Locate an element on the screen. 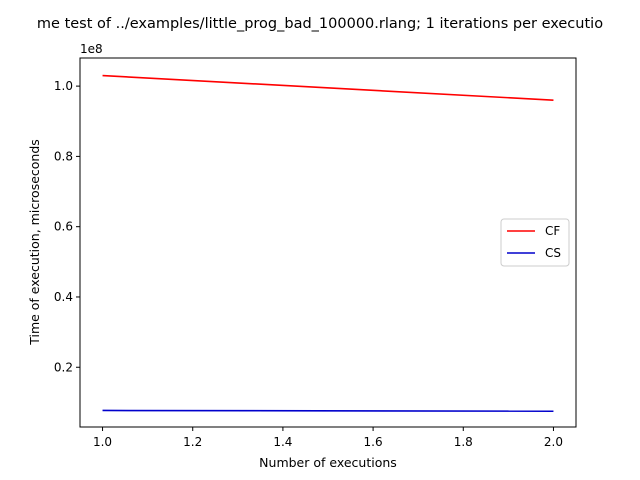 The image size is (640, 480). y-tick-label: 0.4 is located at coordinates (63, 297).